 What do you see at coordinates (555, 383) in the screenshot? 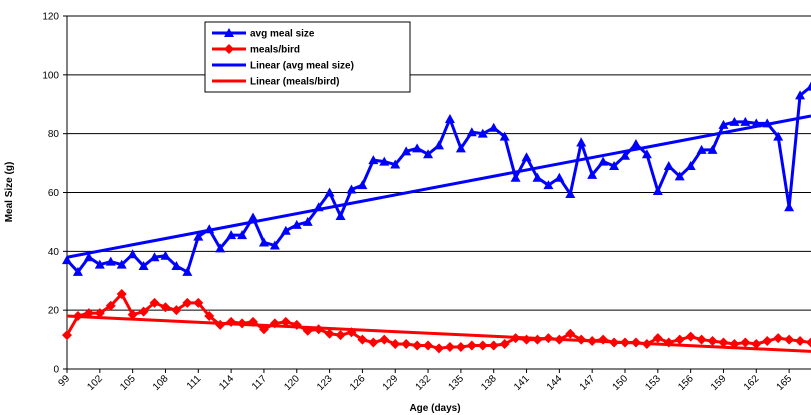
I see `x-tick-label: 144` at bounding box center [555, 383].